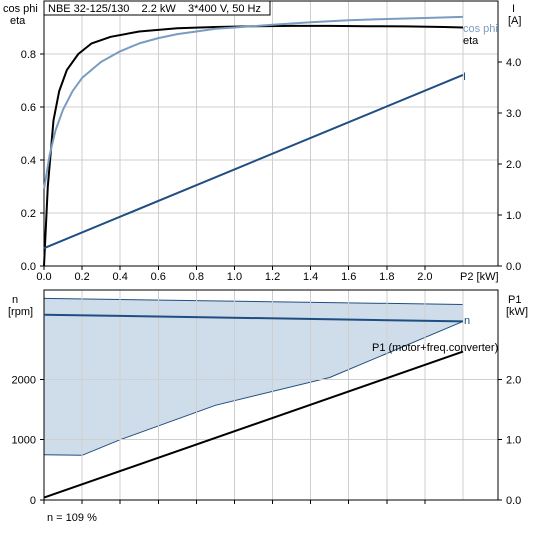  Describe the element at coordinates (513, 267) in the screenshot. I see `top-right-tick-label: 0.0` at that location.